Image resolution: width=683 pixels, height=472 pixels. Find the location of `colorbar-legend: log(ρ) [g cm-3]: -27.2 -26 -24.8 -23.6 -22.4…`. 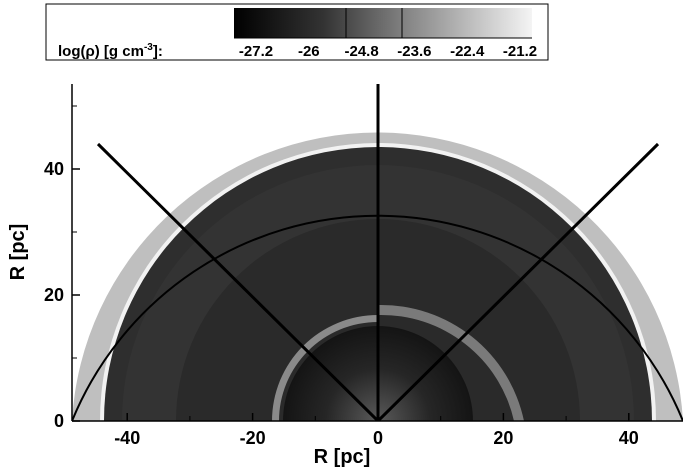

colorbar-legend: log(ρ) [g cm-3]: -27.2 -26 -24.8 -23.6 -22.4… is located at coordinates (297, 32).